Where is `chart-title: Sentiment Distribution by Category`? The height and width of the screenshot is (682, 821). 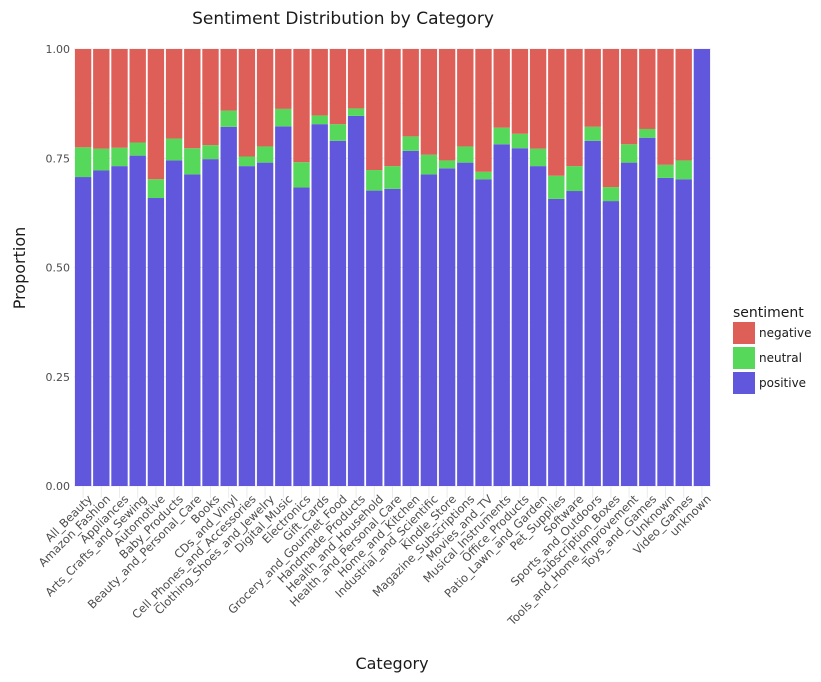 chart-title: Sentiment Distribution by Category is located at coordinates (343, 19).